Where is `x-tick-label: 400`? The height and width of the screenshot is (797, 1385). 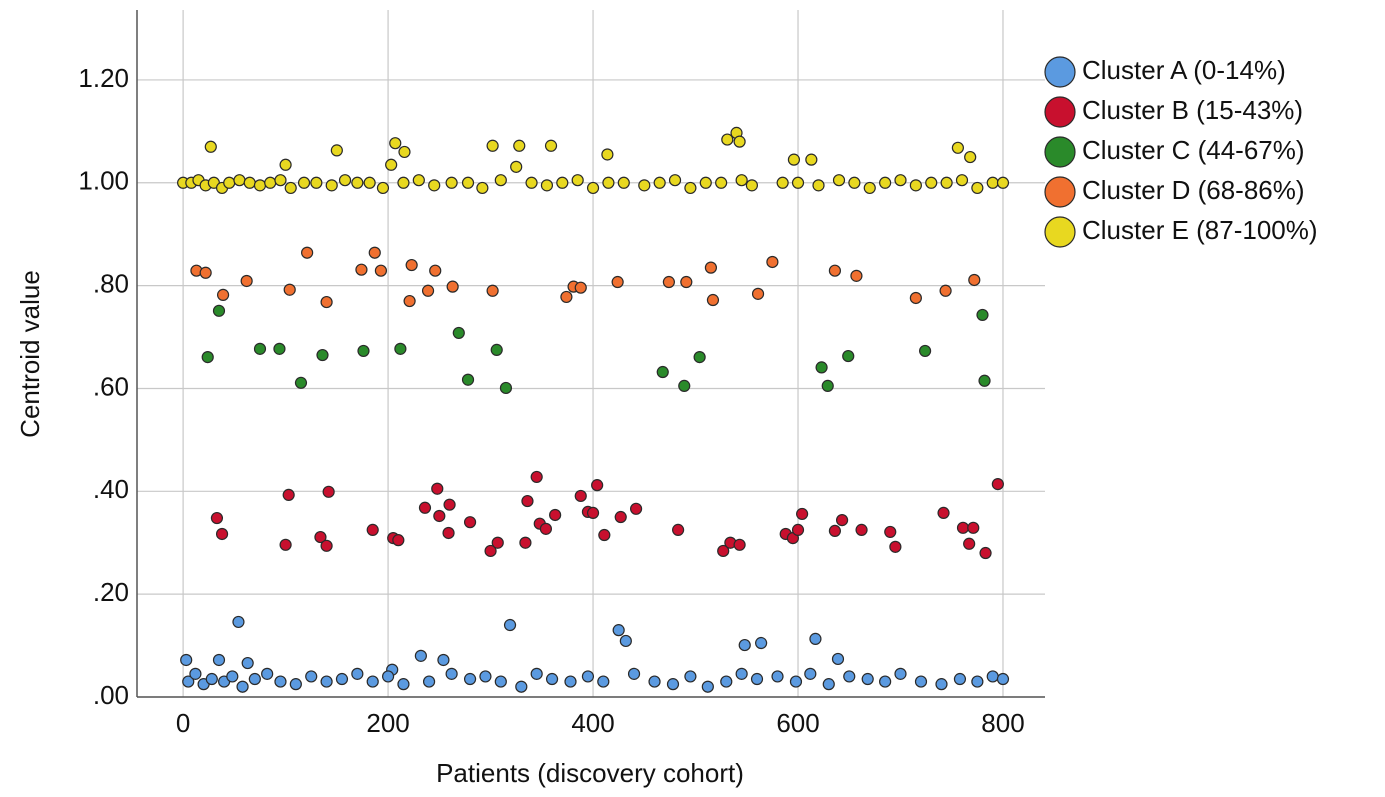 x-tick-label: 400 is located at coordinates (592, 723).